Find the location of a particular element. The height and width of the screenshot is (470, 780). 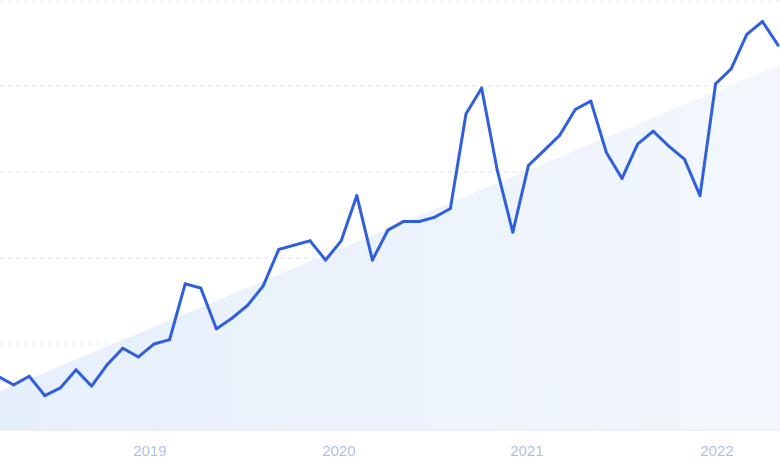

x-tick-label: 2020 is located at coordinates (338, 451).